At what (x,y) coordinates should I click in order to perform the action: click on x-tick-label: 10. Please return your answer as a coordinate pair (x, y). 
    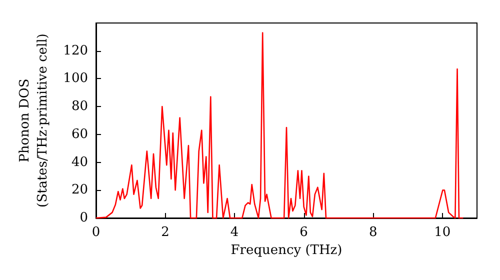
    Looking at the image, I should click on (442, 232).